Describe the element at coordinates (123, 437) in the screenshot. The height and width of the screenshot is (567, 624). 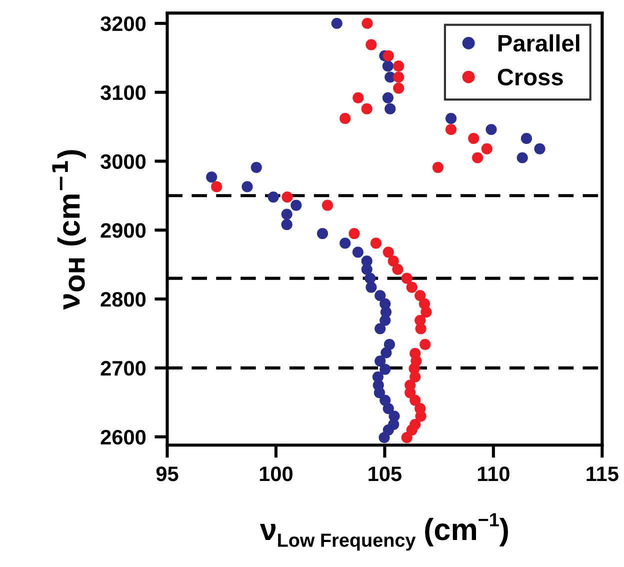
I see `y-tick-label: 2600` at that location.